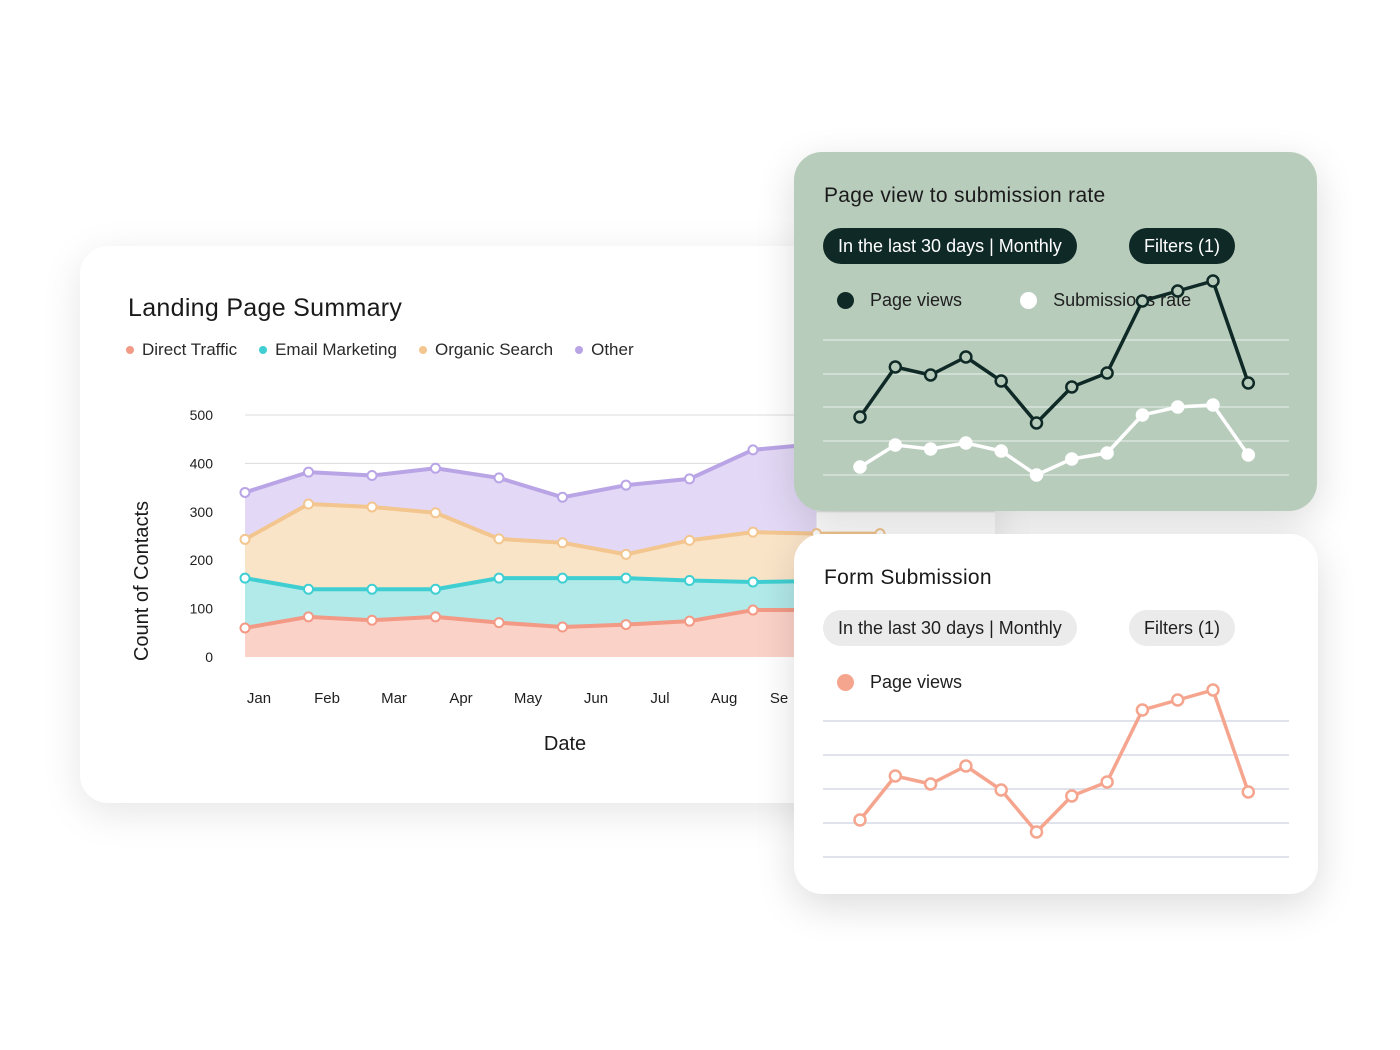 The image size is (1400, 1050). Describe the element at coordinates (460, 698) in the screenshot. I see `x-tick-label: Apr` at that location.